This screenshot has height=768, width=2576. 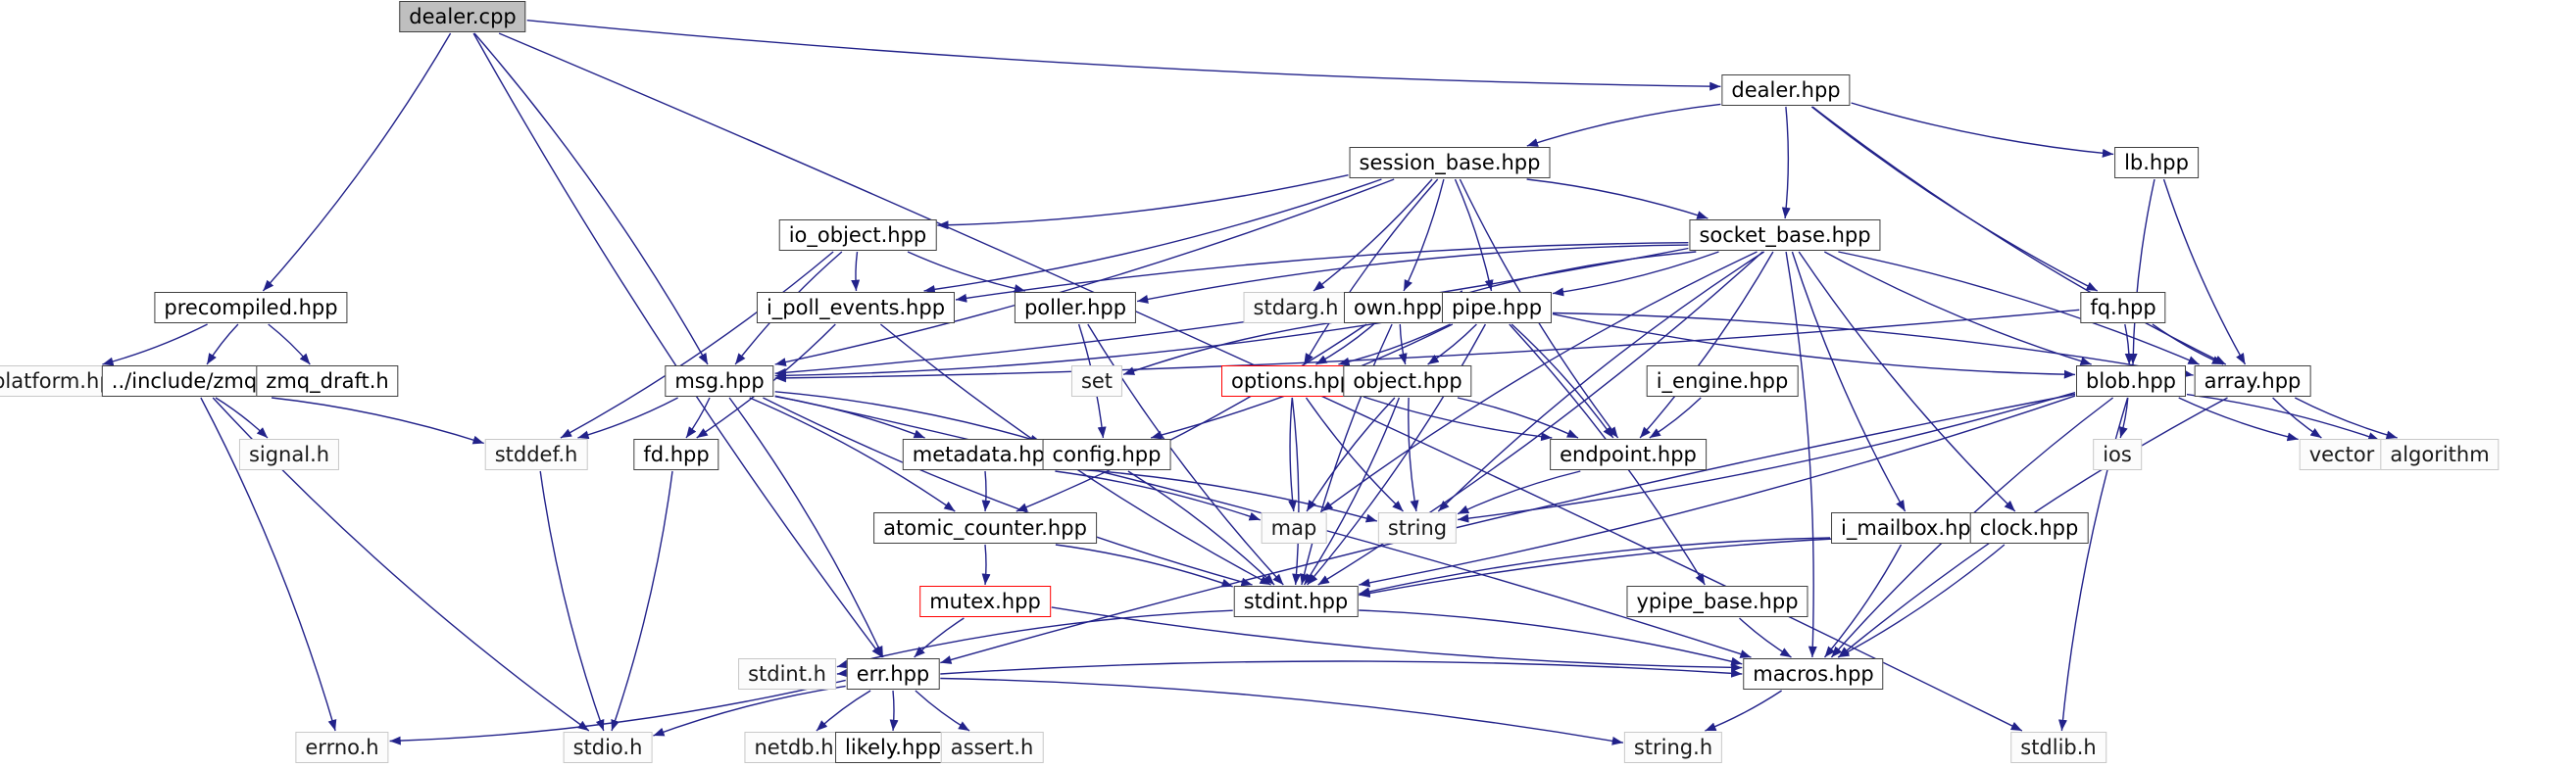 What do you see at coordinates (1801, 454) in the screenshot?
I see `edge-socket-base-hpp-to-macros-hpp` at bounding box center [1801, 454].